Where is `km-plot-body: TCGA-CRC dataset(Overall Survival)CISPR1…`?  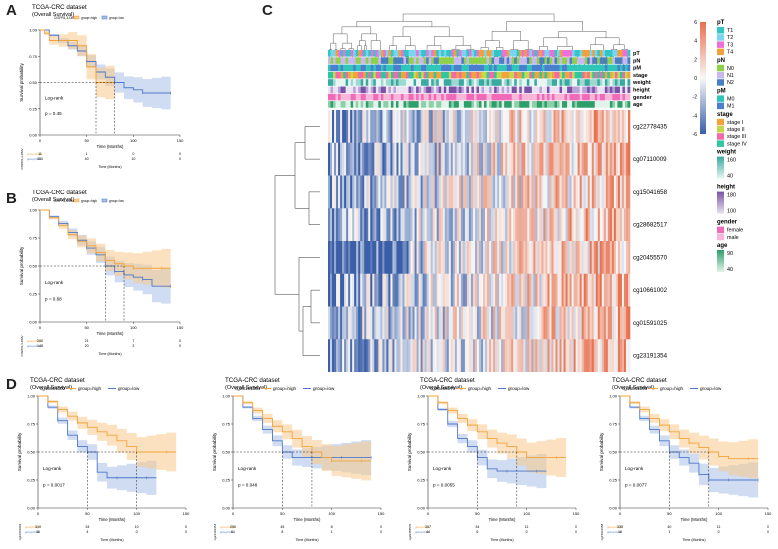
km-plot-body: TCGA-CRC dataset(Overall Survival)CISPR1… is located at coordinates (101, 273).